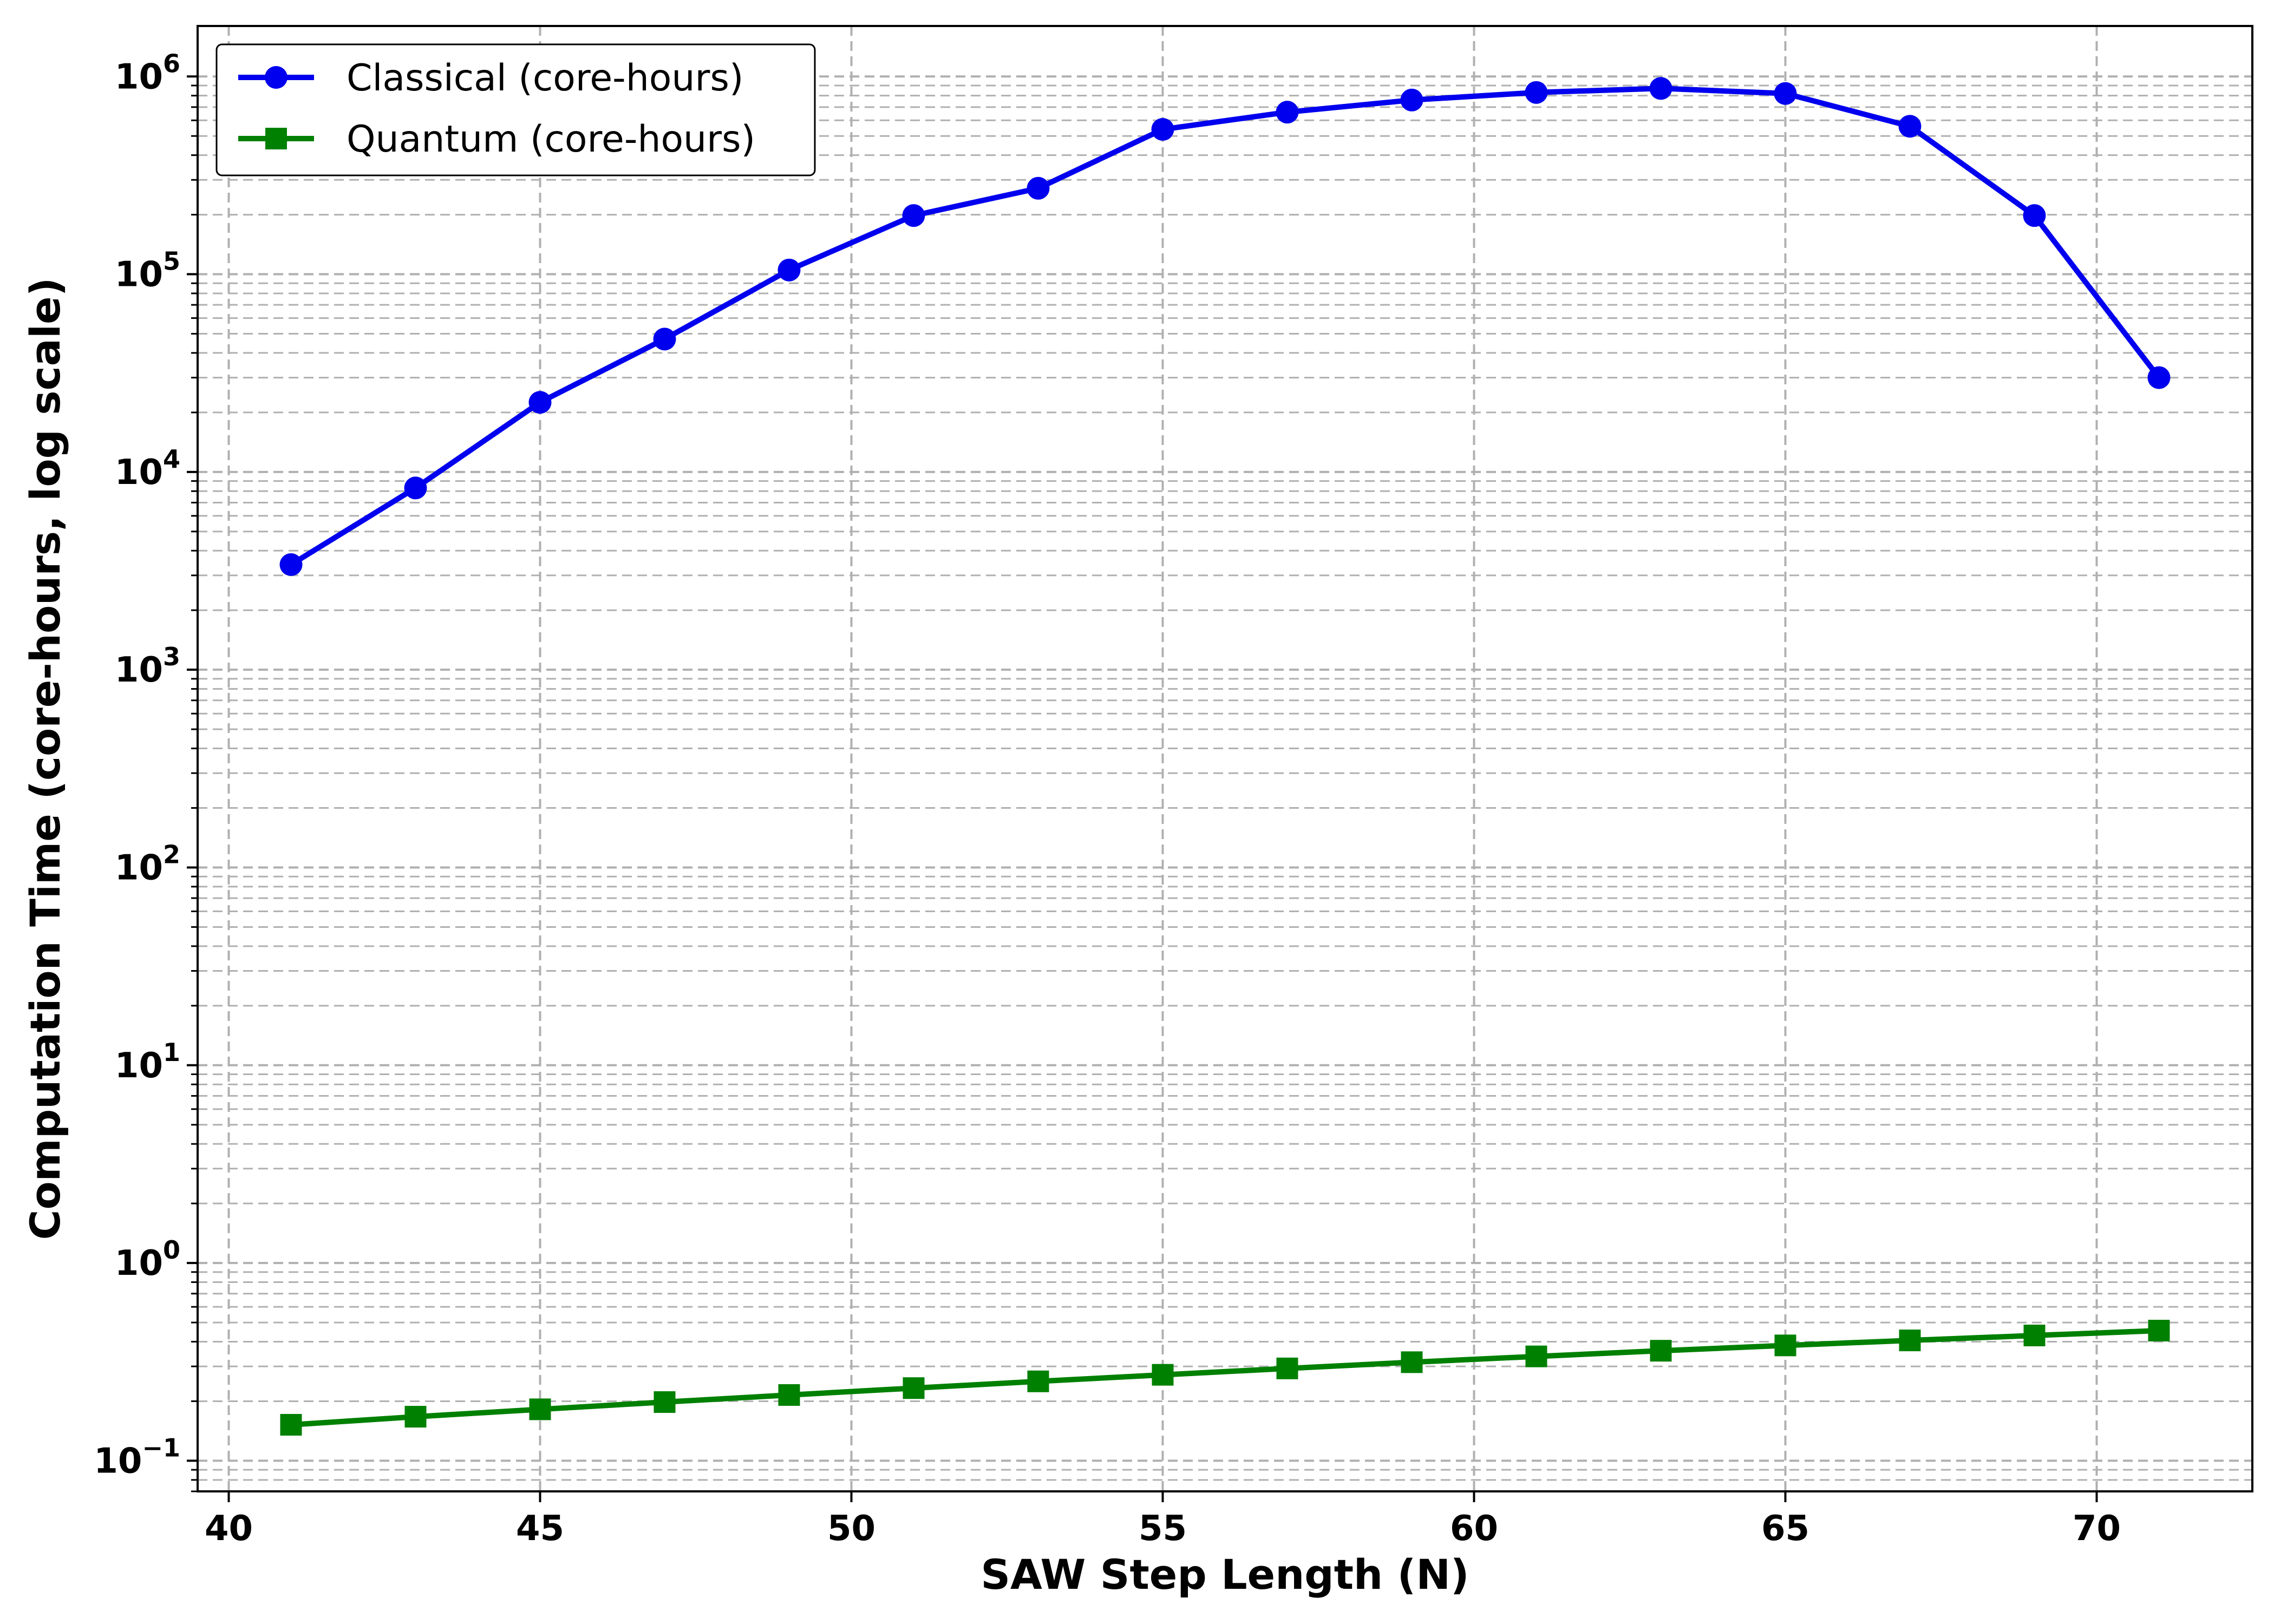 This screenshot has width=2274, height=1624. I want to click on legend-box, so click(515, 109).